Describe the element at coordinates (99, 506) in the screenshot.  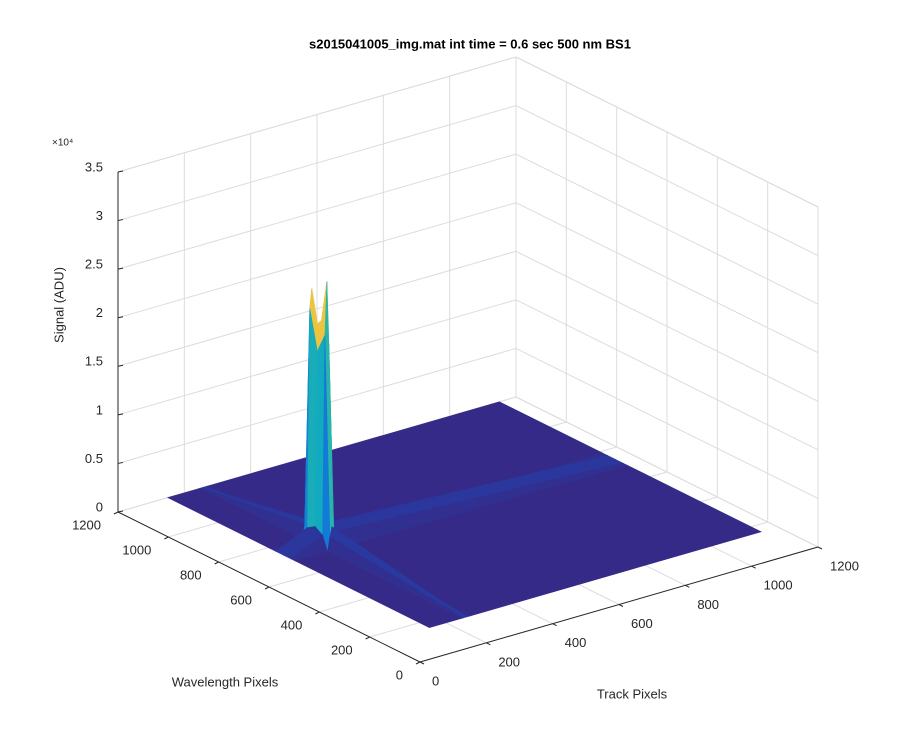
I see `z-tick-label: 0` at that location.